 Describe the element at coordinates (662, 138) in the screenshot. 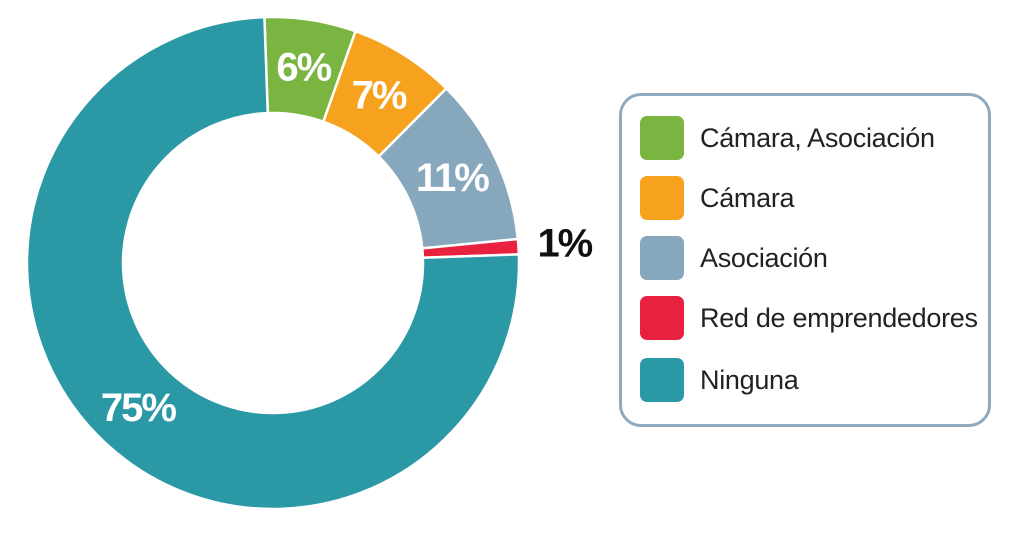

I see `legend-swatch-camara-asociacion` at that location.